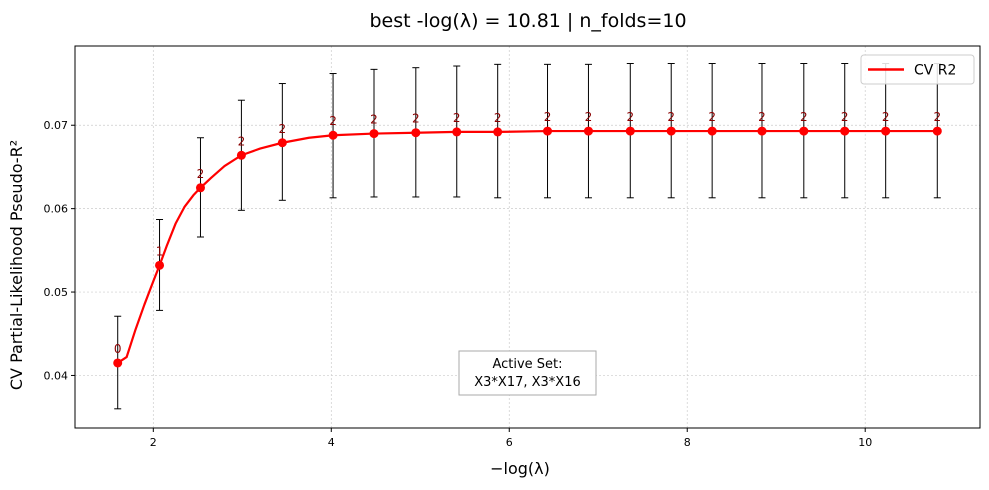  I want to click on x-tick-label: 6, so click(509, 442).